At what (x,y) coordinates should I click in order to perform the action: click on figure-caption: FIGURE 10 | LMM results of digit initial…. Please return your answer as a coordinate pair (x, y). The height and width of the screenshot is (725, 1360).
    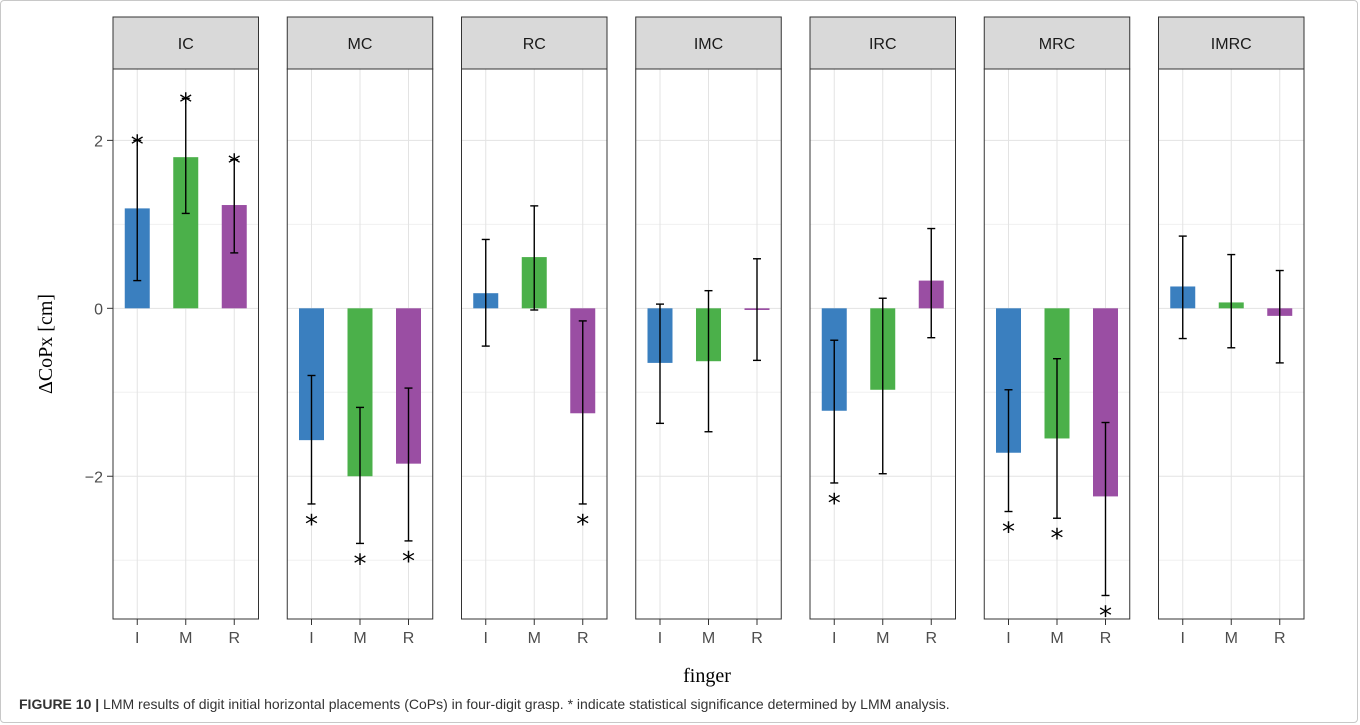
    Looking at the image, I should click on (484, 704).